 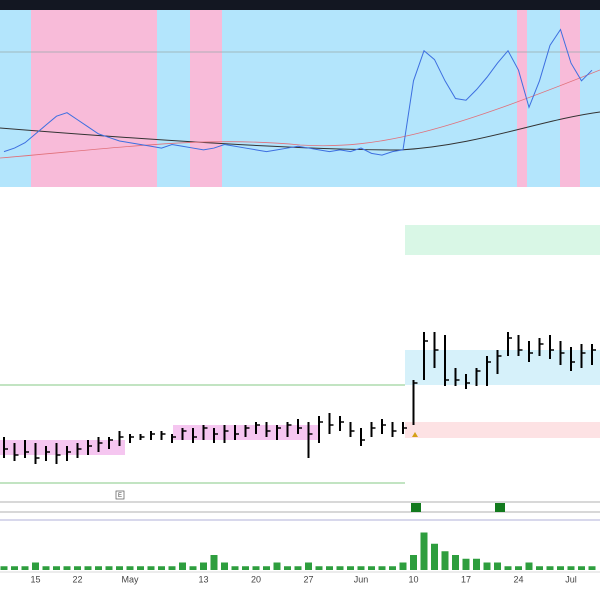 I want to click on x-tick-label: 22, so click(x=77, y=579).